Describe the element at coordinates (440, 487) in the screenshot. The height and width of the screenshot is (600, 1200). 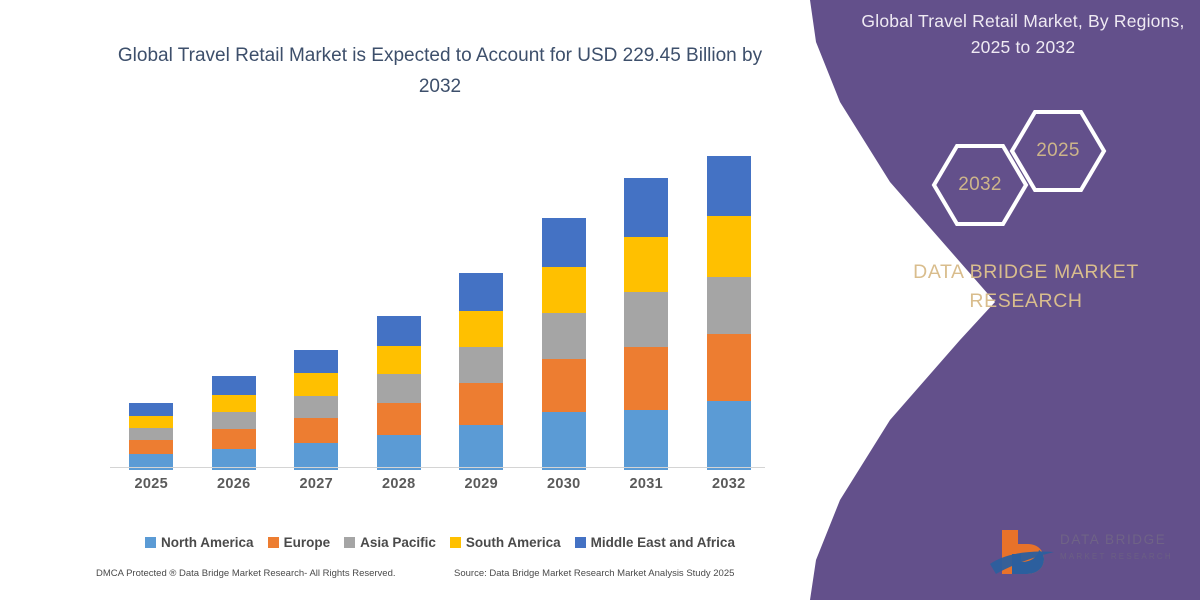
I see `x-axis-tick-labels: 2025 2026 2027 2028 2029 2030 2031 2032` at that location.